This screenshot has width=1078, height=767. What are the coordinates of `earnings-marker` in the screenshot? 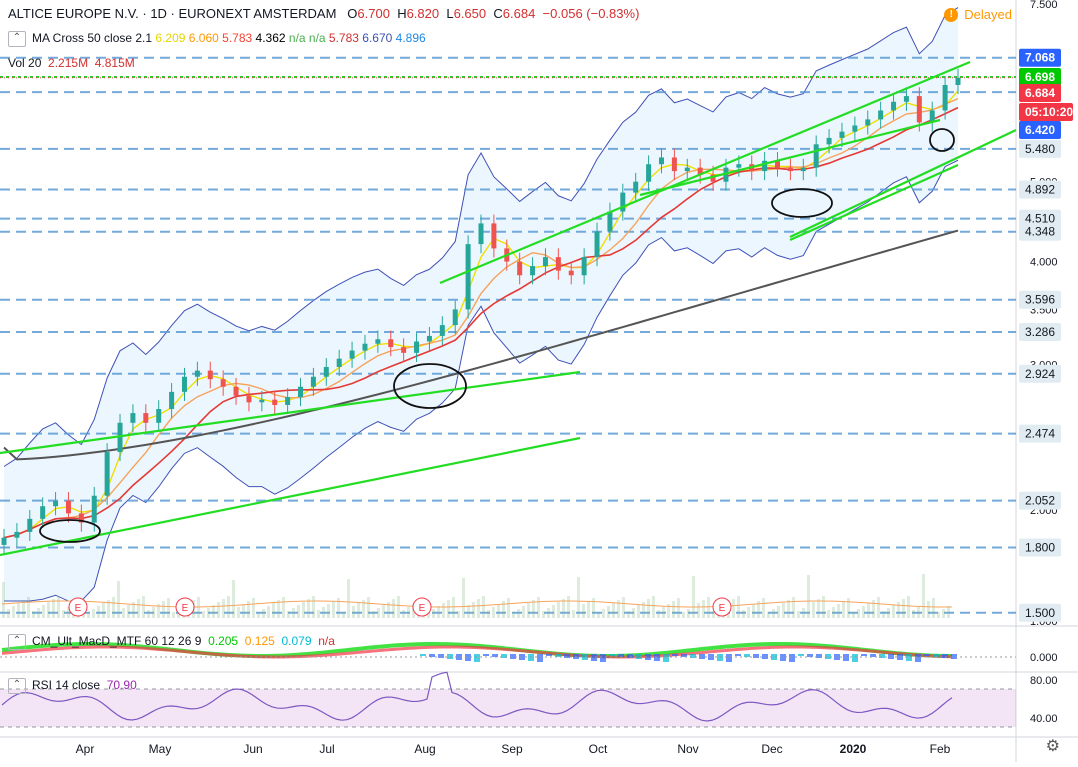 It's located at (422, 607).